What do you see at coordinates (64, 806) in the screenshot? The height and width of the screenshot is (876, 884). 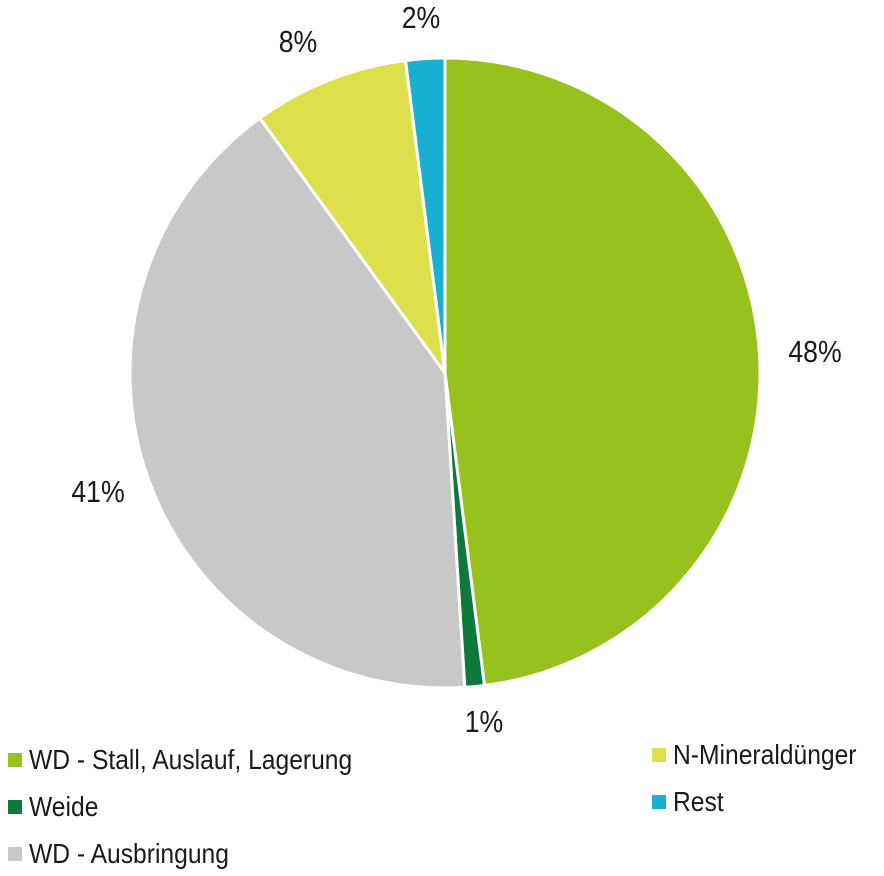 I see `legend-label: Weide` at bounding box center [64, 806].